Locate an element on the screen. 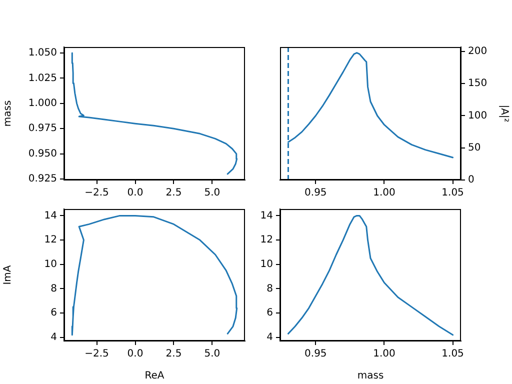 Image resolution: width=512 pixels, height=384 pixels. x-axis-title: mass is located at coordinates (370, 376).